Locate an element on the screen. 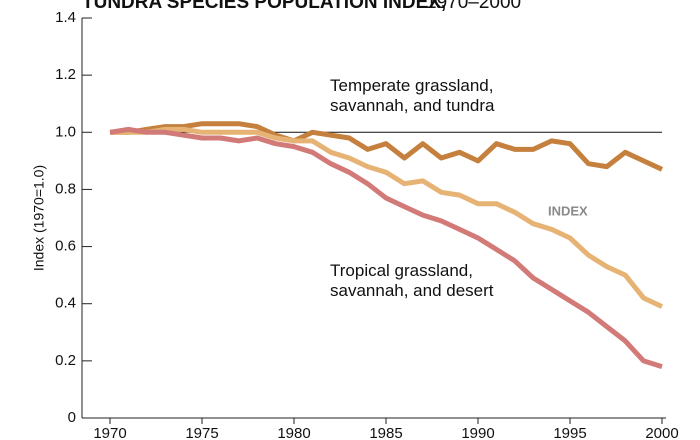 The image size is (700, 440). y-tick-label: 1.4 is located at coordinates (65, 17).